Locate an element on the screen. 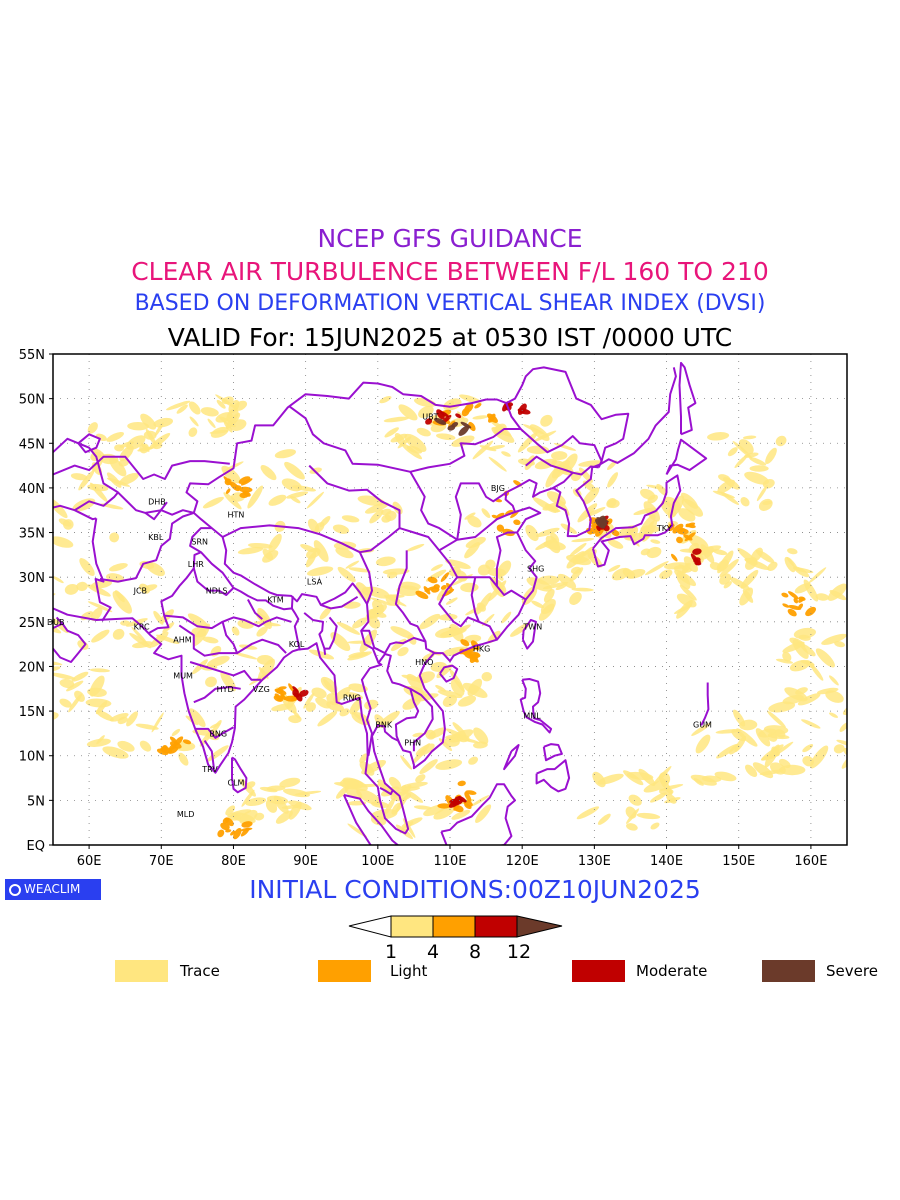 This screenshot has height=1200, width=900. lat-label: 15N is located at coordinates (32, 712).